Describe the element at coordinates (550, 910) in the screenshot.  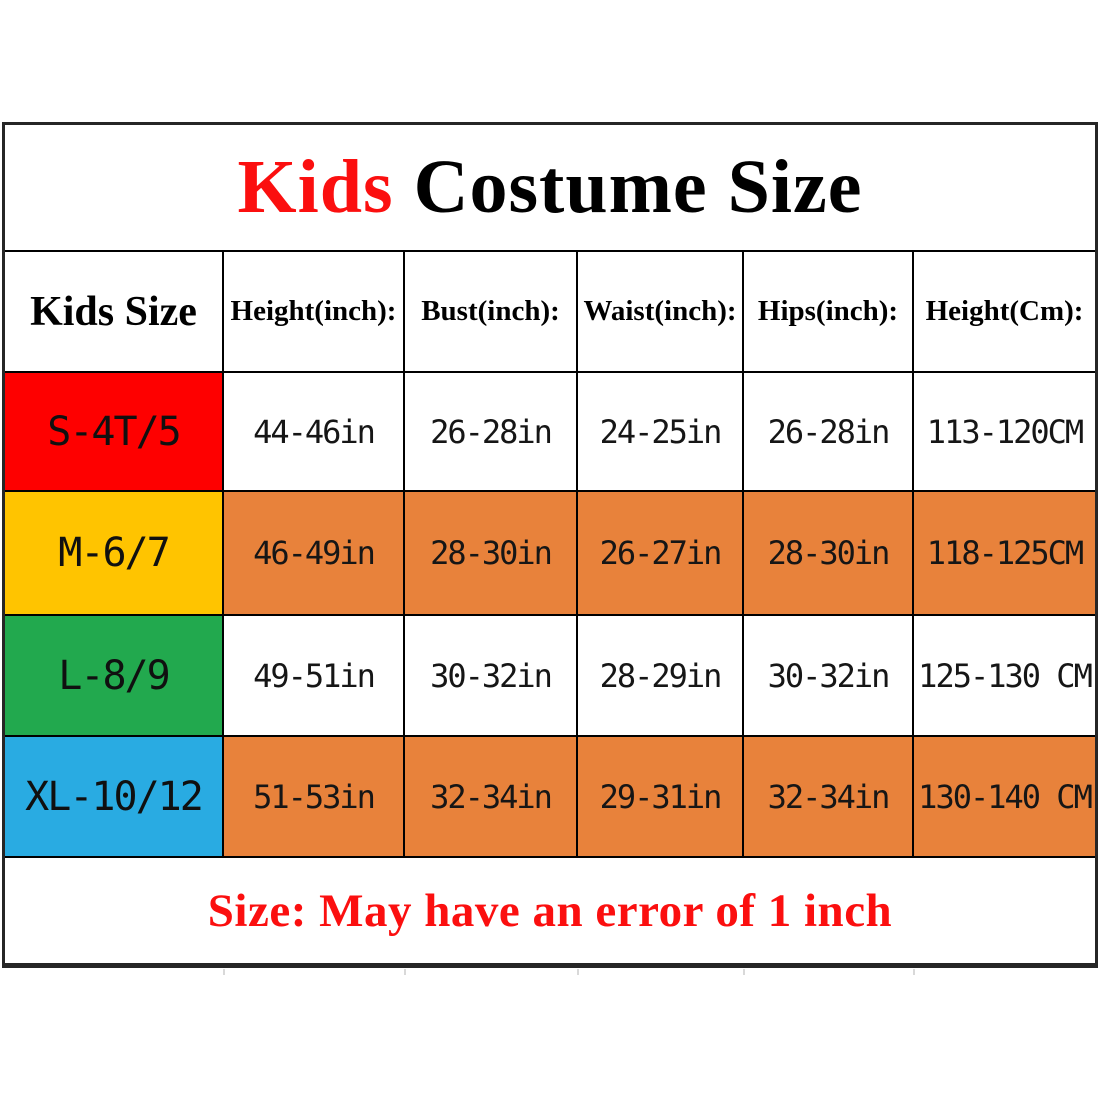
I see `size-error-note: Size: May have an error of 1 inch` at that location.